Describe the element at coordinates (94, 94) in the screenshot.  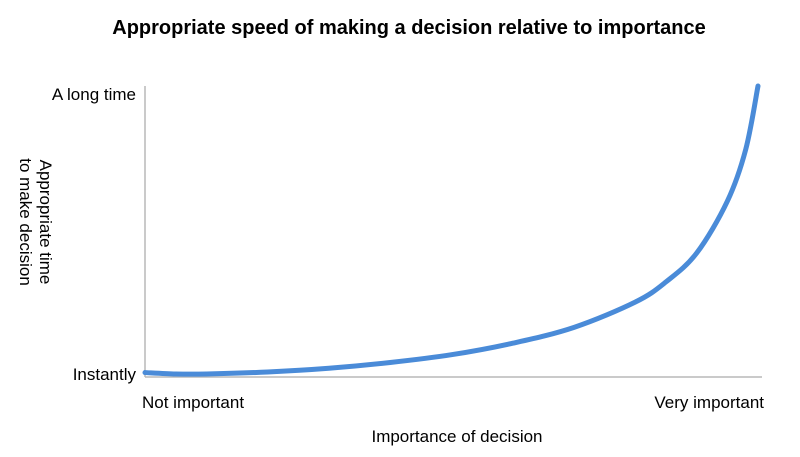
I see `y-tick-label-top: A long time` at that location.